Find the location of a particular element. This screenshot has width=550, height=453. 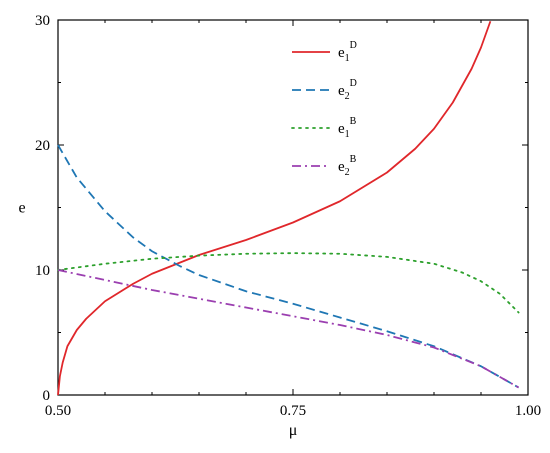

legend-item-e1D: e1D is located at coordinates (324, 52).